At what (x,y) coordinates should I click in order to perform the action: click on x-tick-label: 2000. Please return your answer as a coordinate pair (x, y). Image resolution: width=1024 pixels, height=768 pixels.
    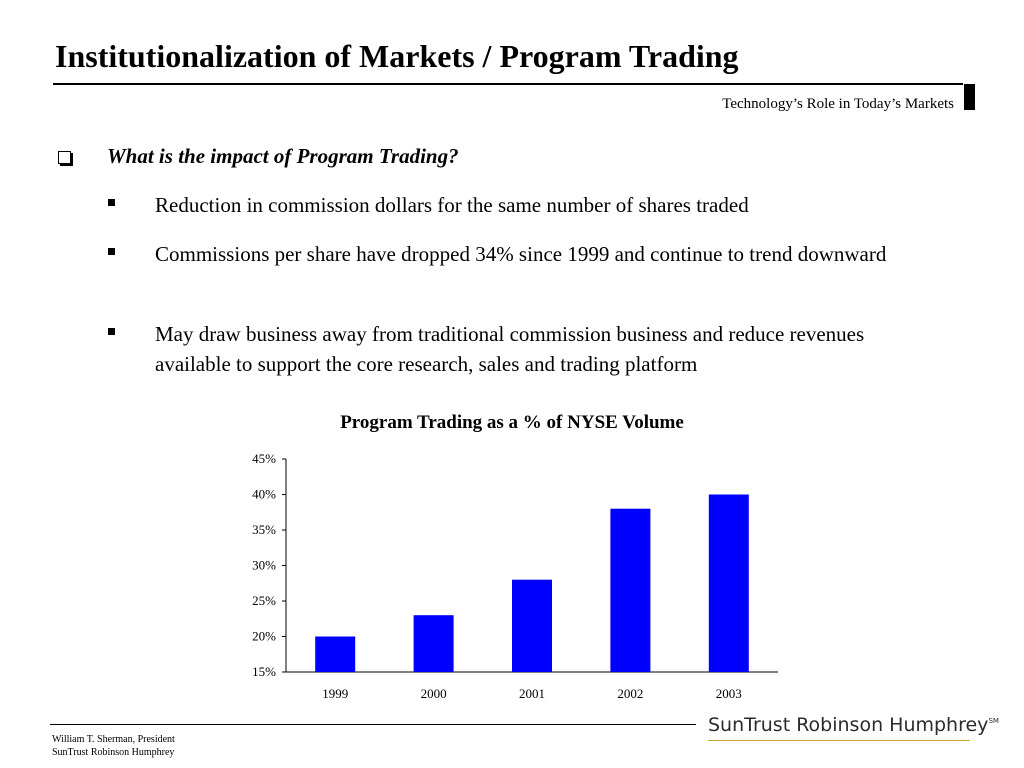
    Looking at the image, I should click on (434, 693).